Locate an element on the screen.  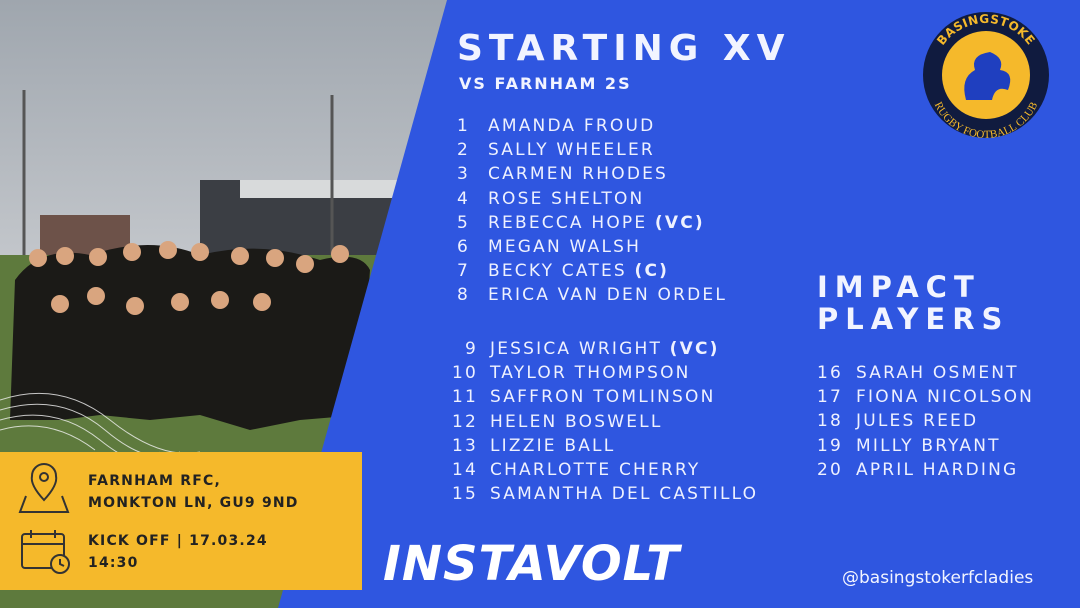
player-name: ERICA VAN DEN ORDEL is located at coordinates (608, 295).